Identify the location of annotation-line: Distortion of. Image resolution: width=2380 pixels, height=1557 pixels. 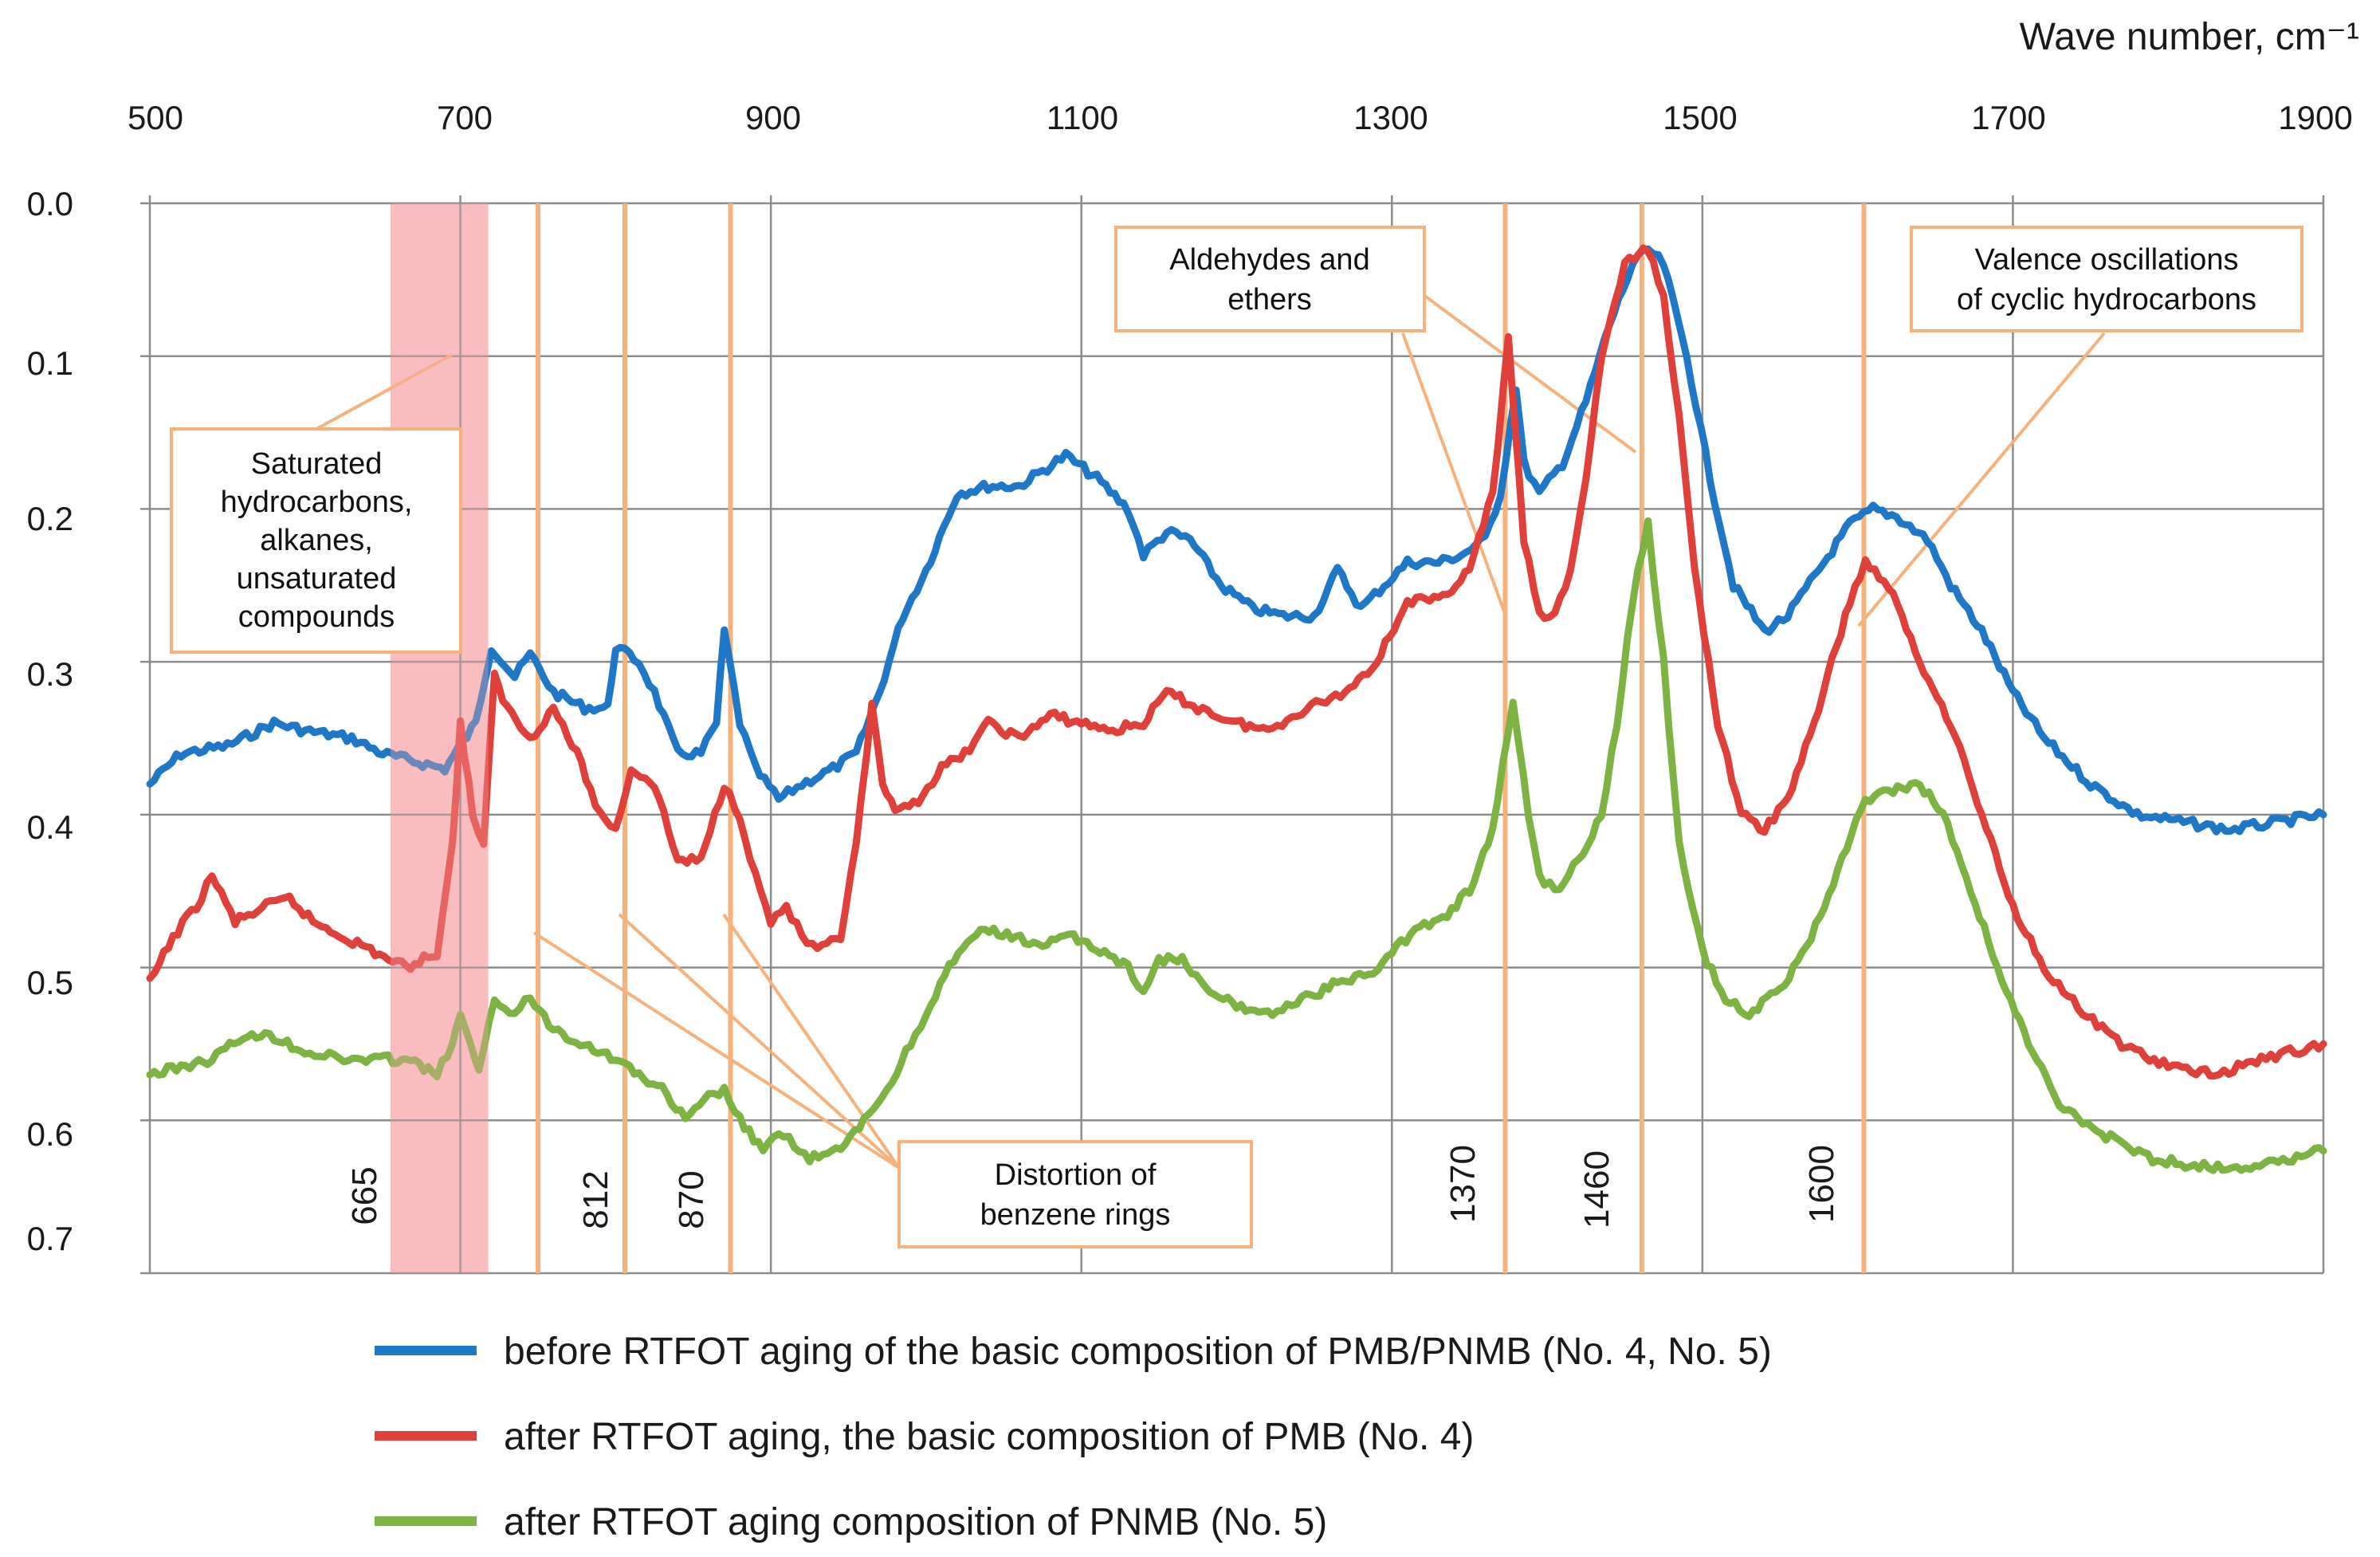
(1076, 1175).